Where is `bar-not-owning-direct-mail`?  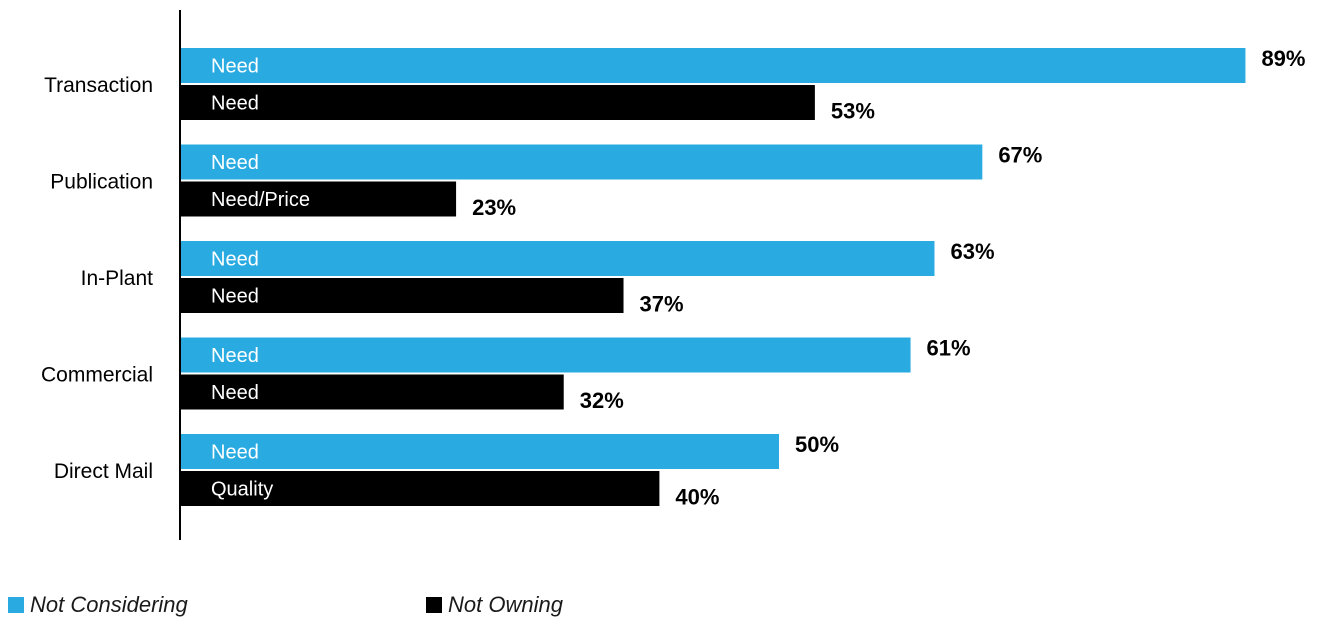 bar-not-owning-direct-mail is located at coordinates (420, 488).